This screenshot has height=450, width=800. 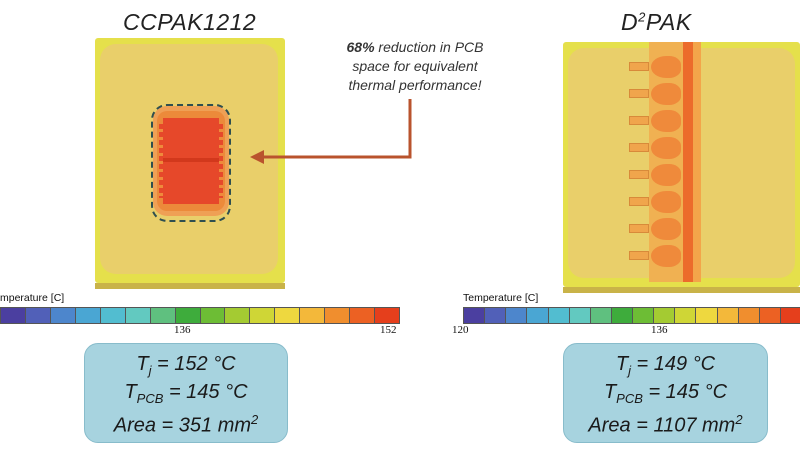 What do you see at coordinates (360, 47) in the screenshot?
I see `reduction-highlight: 68%` at bounding box center [360, 47].